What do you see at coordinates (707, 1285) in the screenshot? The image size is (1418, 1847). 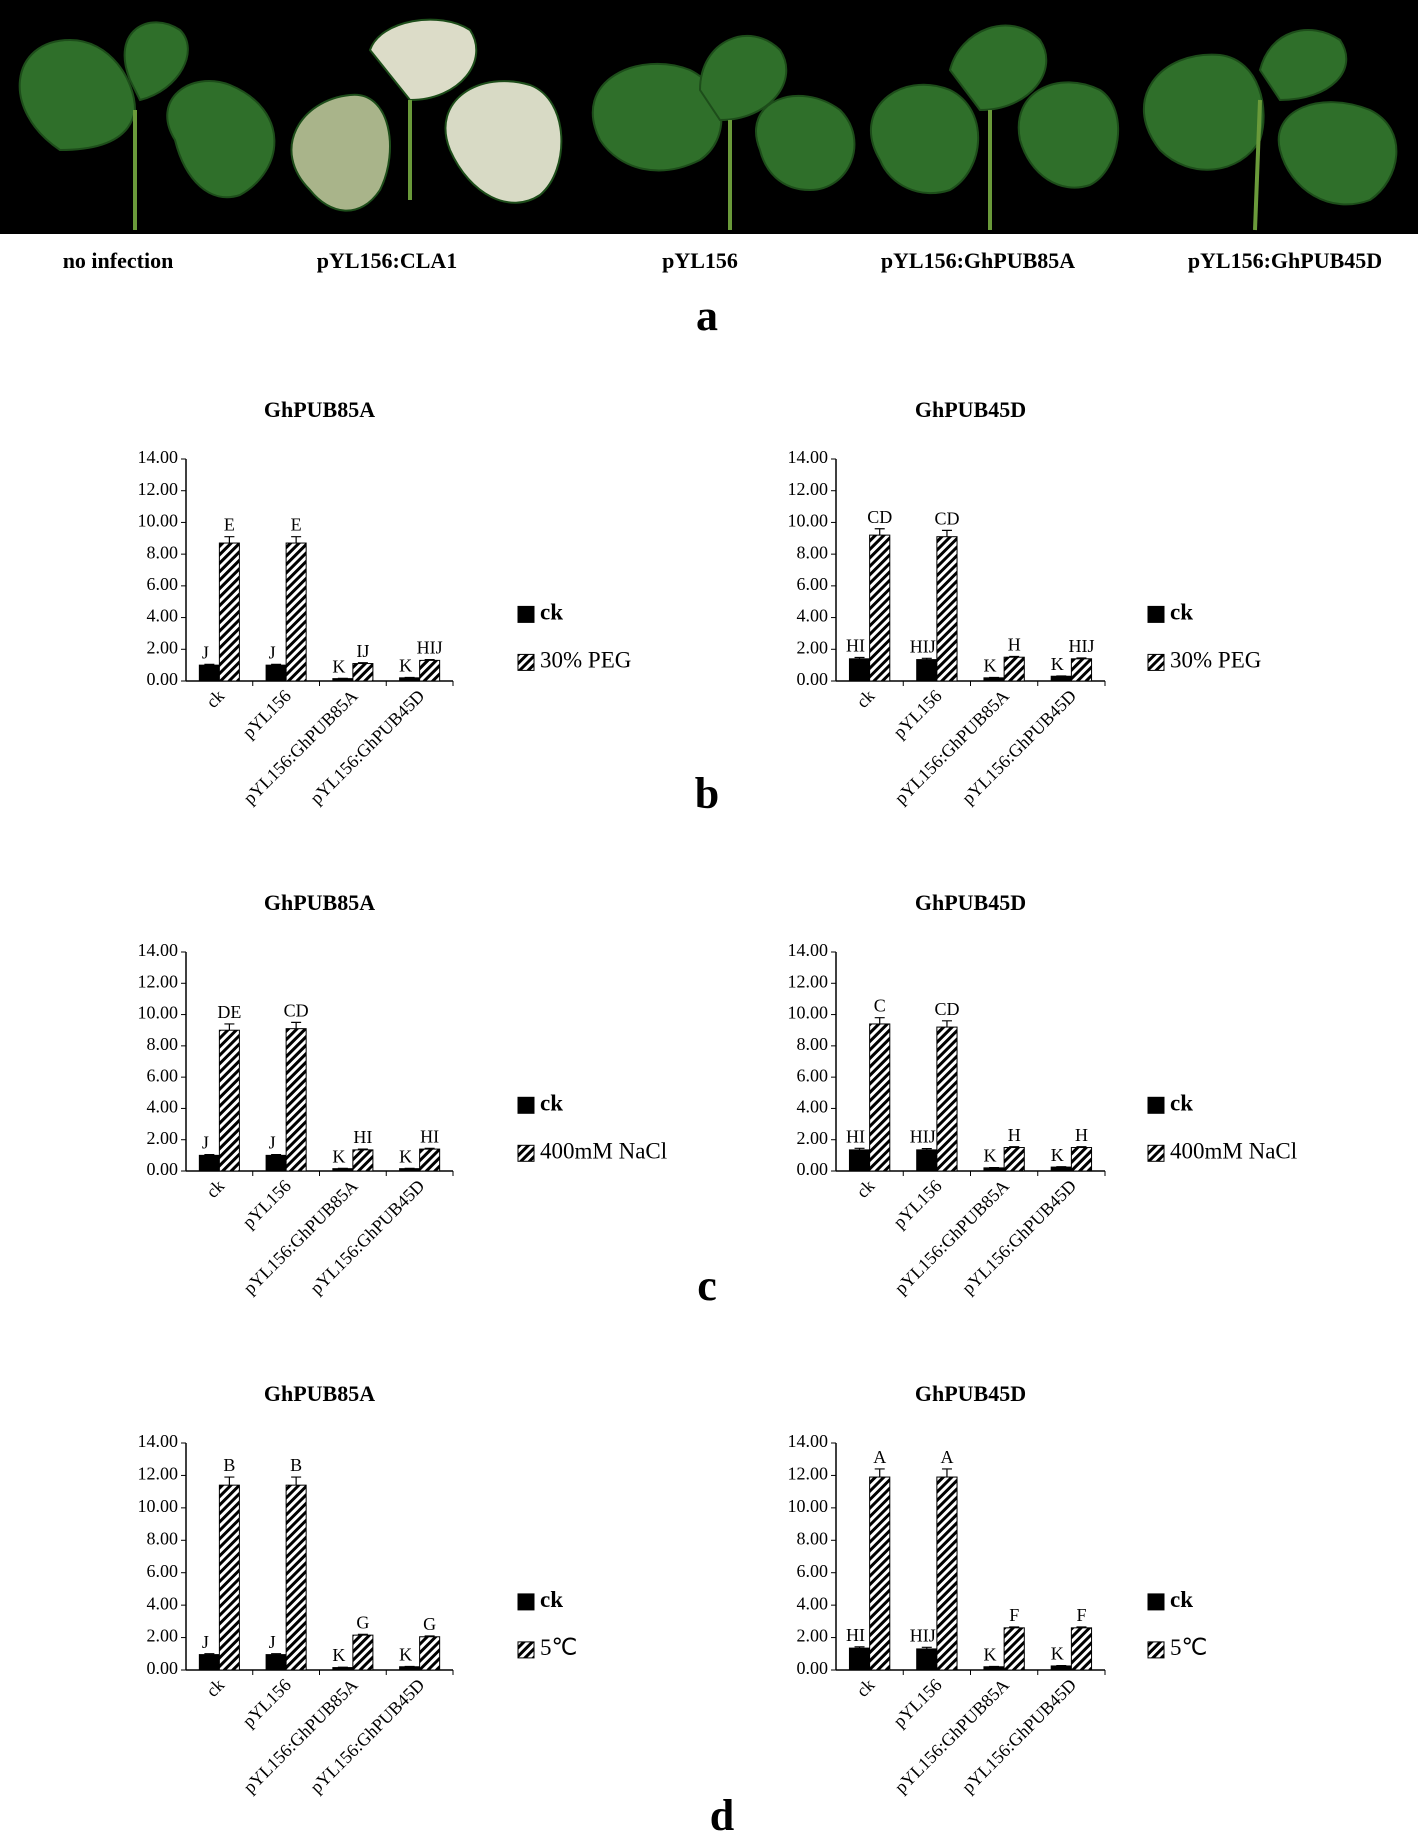 I see `panel-letter: c` at bounding box center [707, 1285].